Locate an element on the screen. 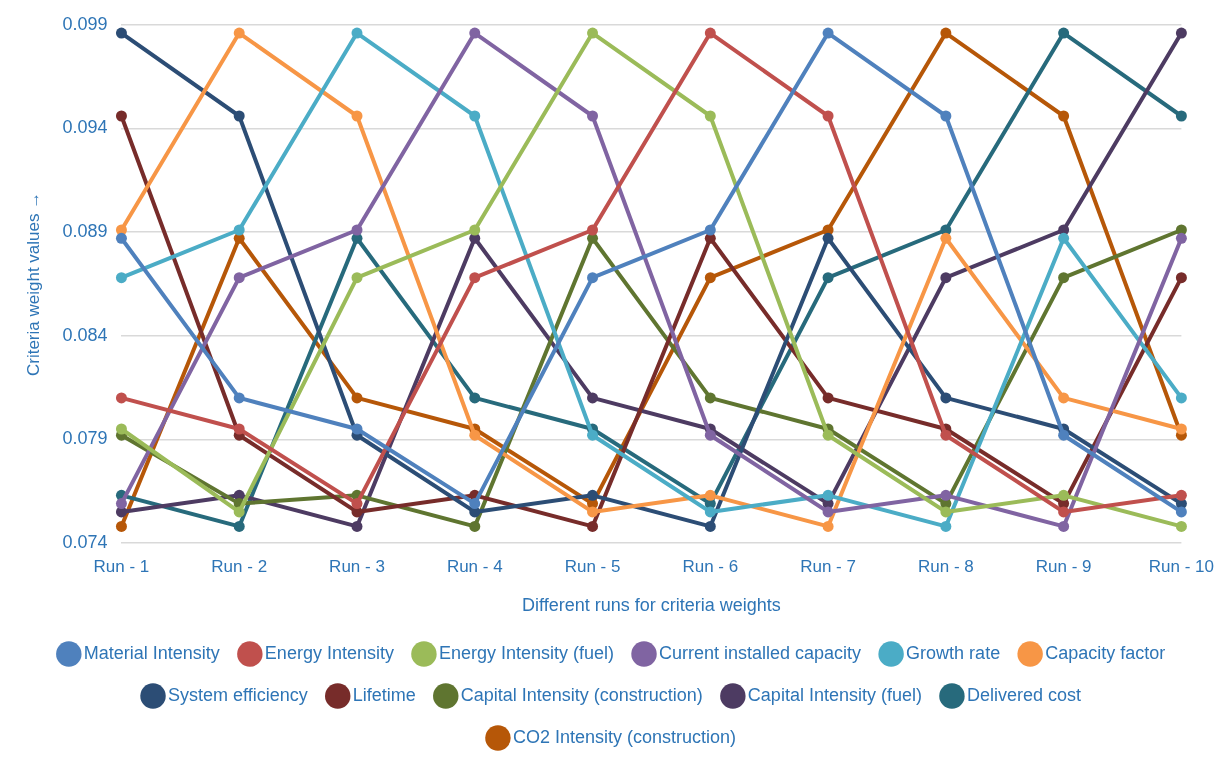 The width and height of the screenshot is (1228, 767). legend-label: Energy Intensity (fuel) is located at coordinates (526, 652).